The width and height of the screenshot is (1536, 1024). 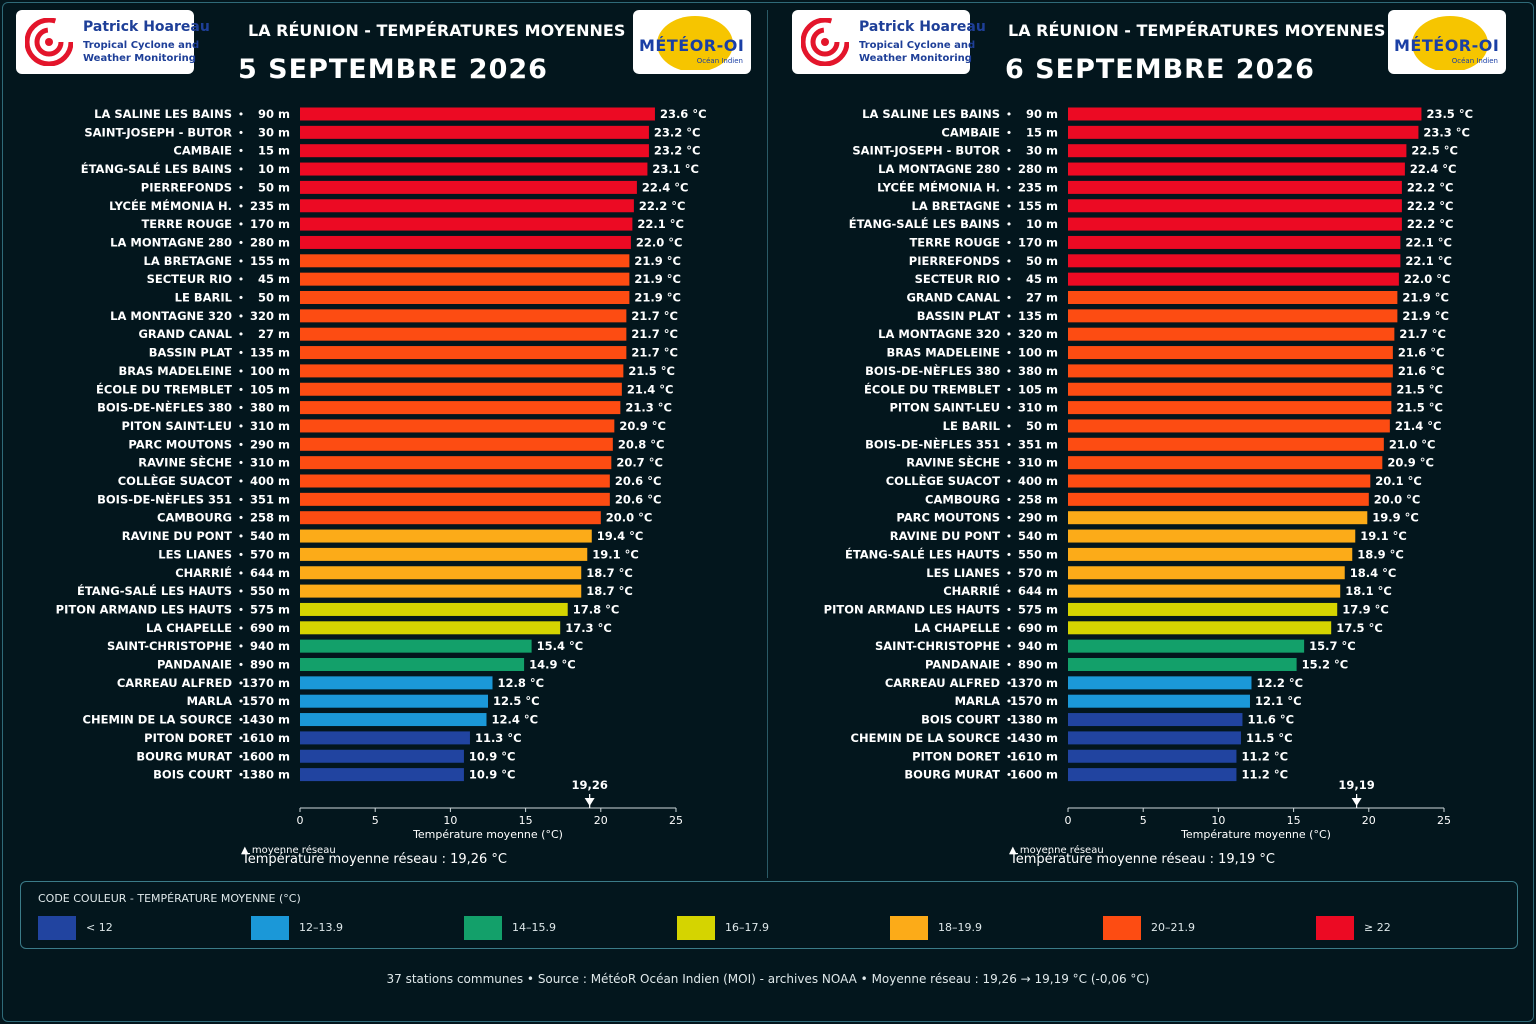 I want to click on bar-value-label: 22.1 °C, so click(x=1428, y=242).